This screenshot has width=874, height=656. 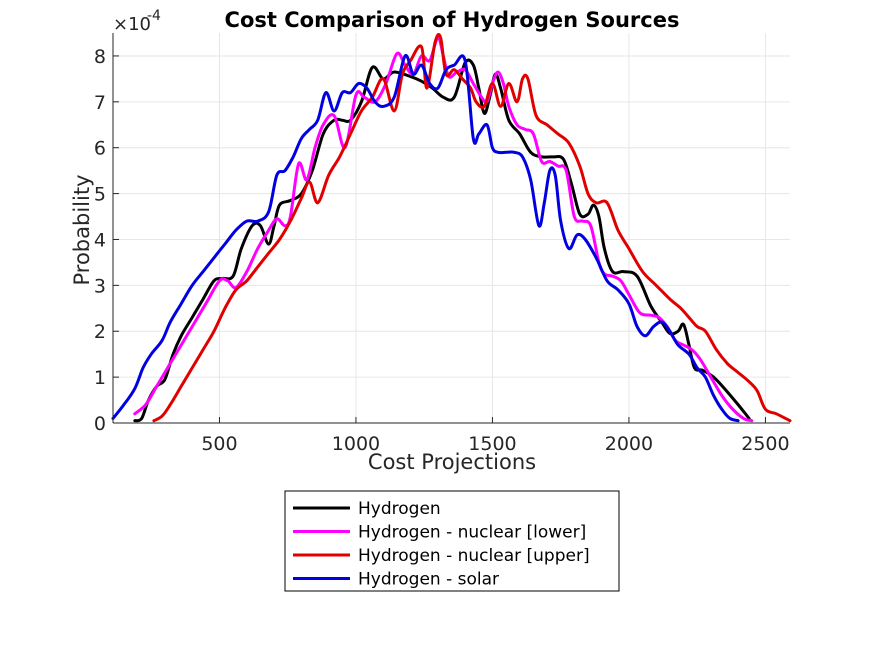 I want to click on y-tick-label: 3, so click(x=100, y=286).